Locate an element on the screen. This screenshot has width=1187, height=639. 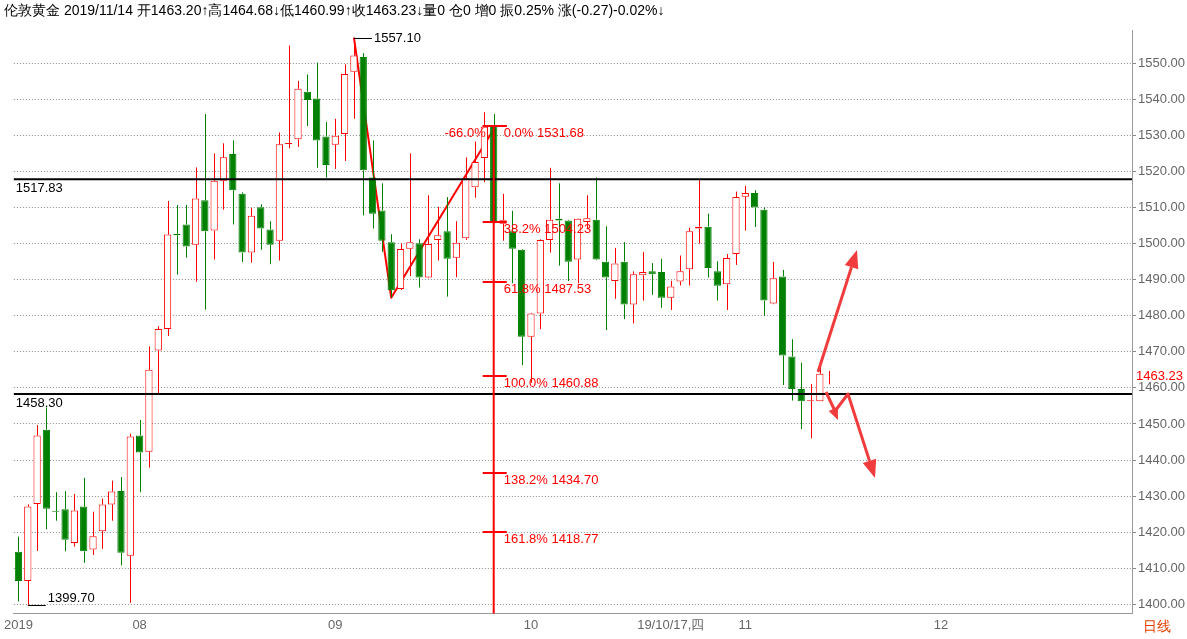
y-tick-label: 1420.00 is located at coordinates (1162, 531).